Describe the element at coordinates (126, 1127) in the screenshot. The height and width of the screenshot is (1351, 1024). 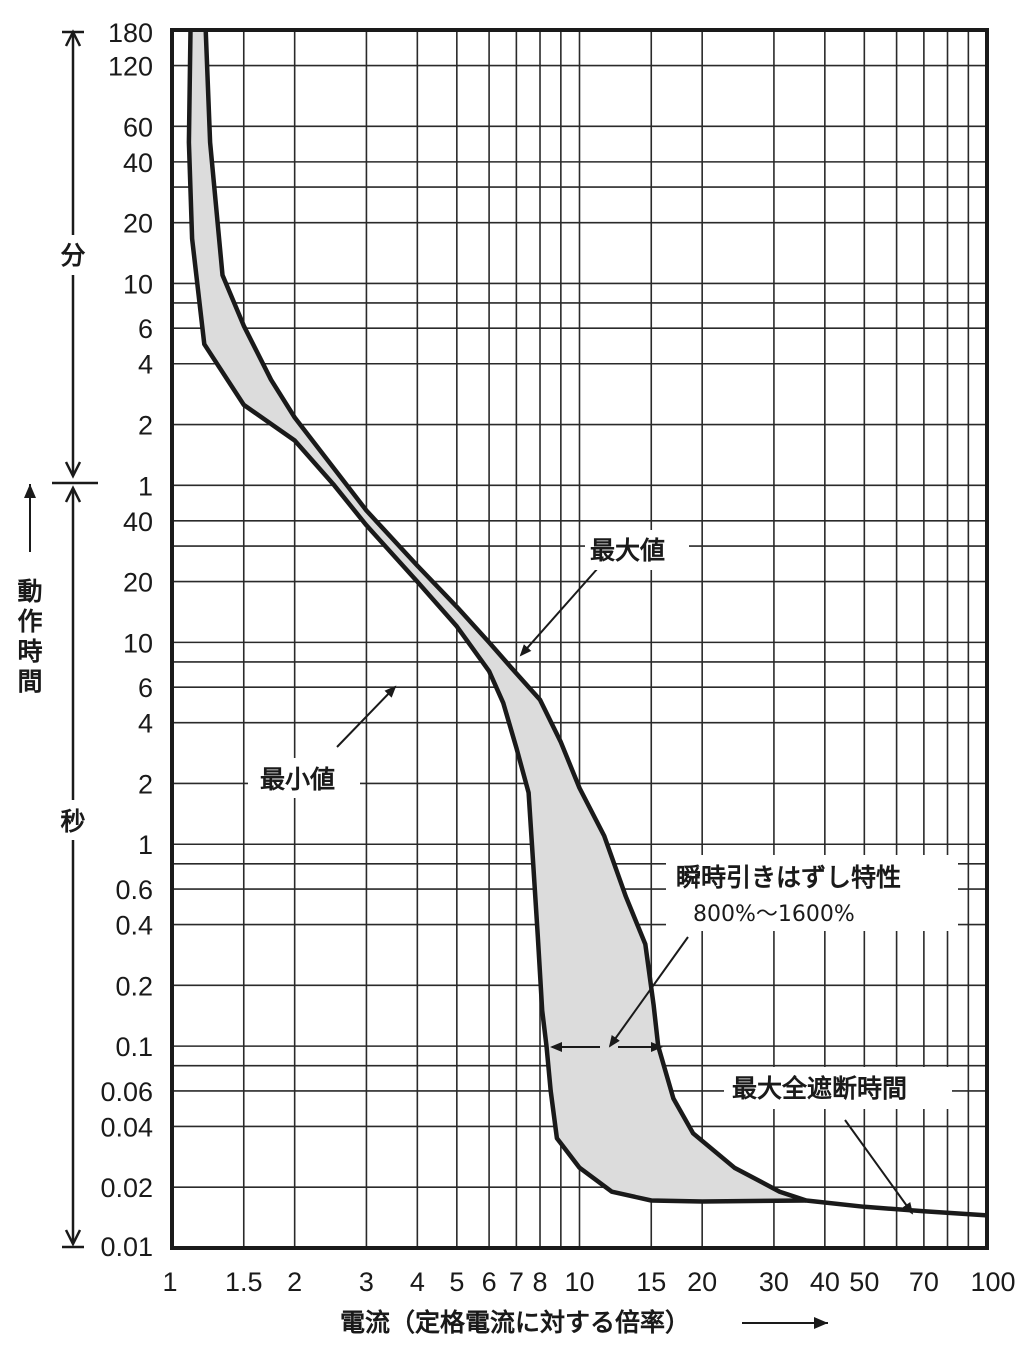
I see `y-tick-label: 0.04` at that location.